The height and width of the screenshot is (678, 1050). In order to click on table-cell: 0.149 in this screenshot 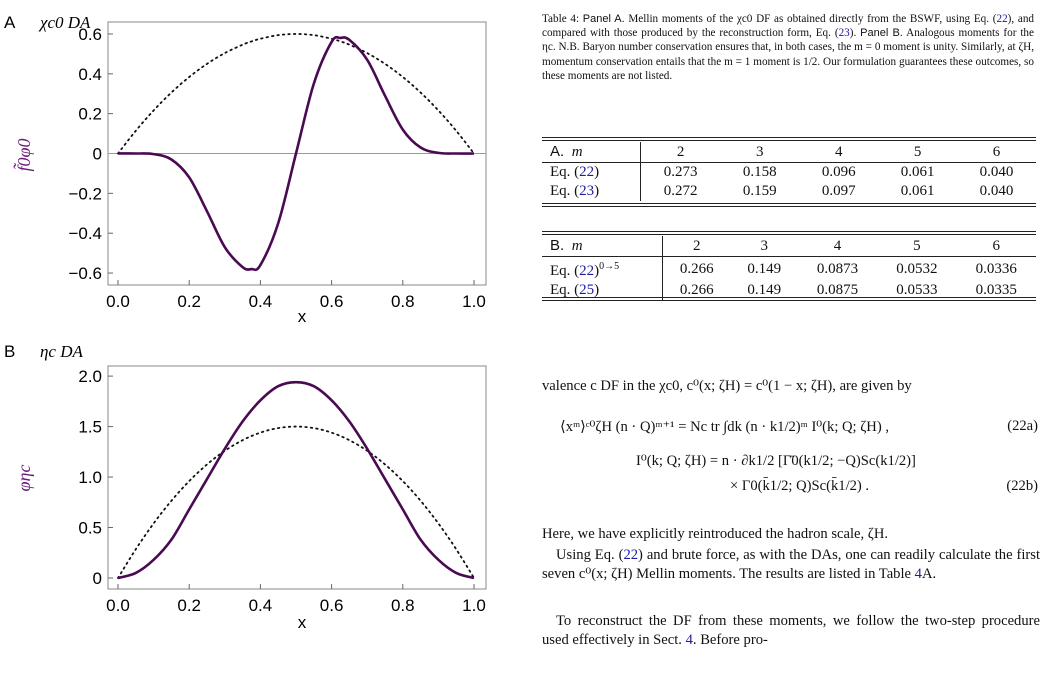, I will do `click(764, 290)`.